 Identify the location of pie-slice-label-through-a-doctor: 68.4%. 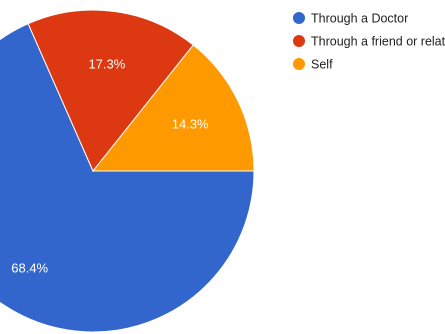
(29, 268).